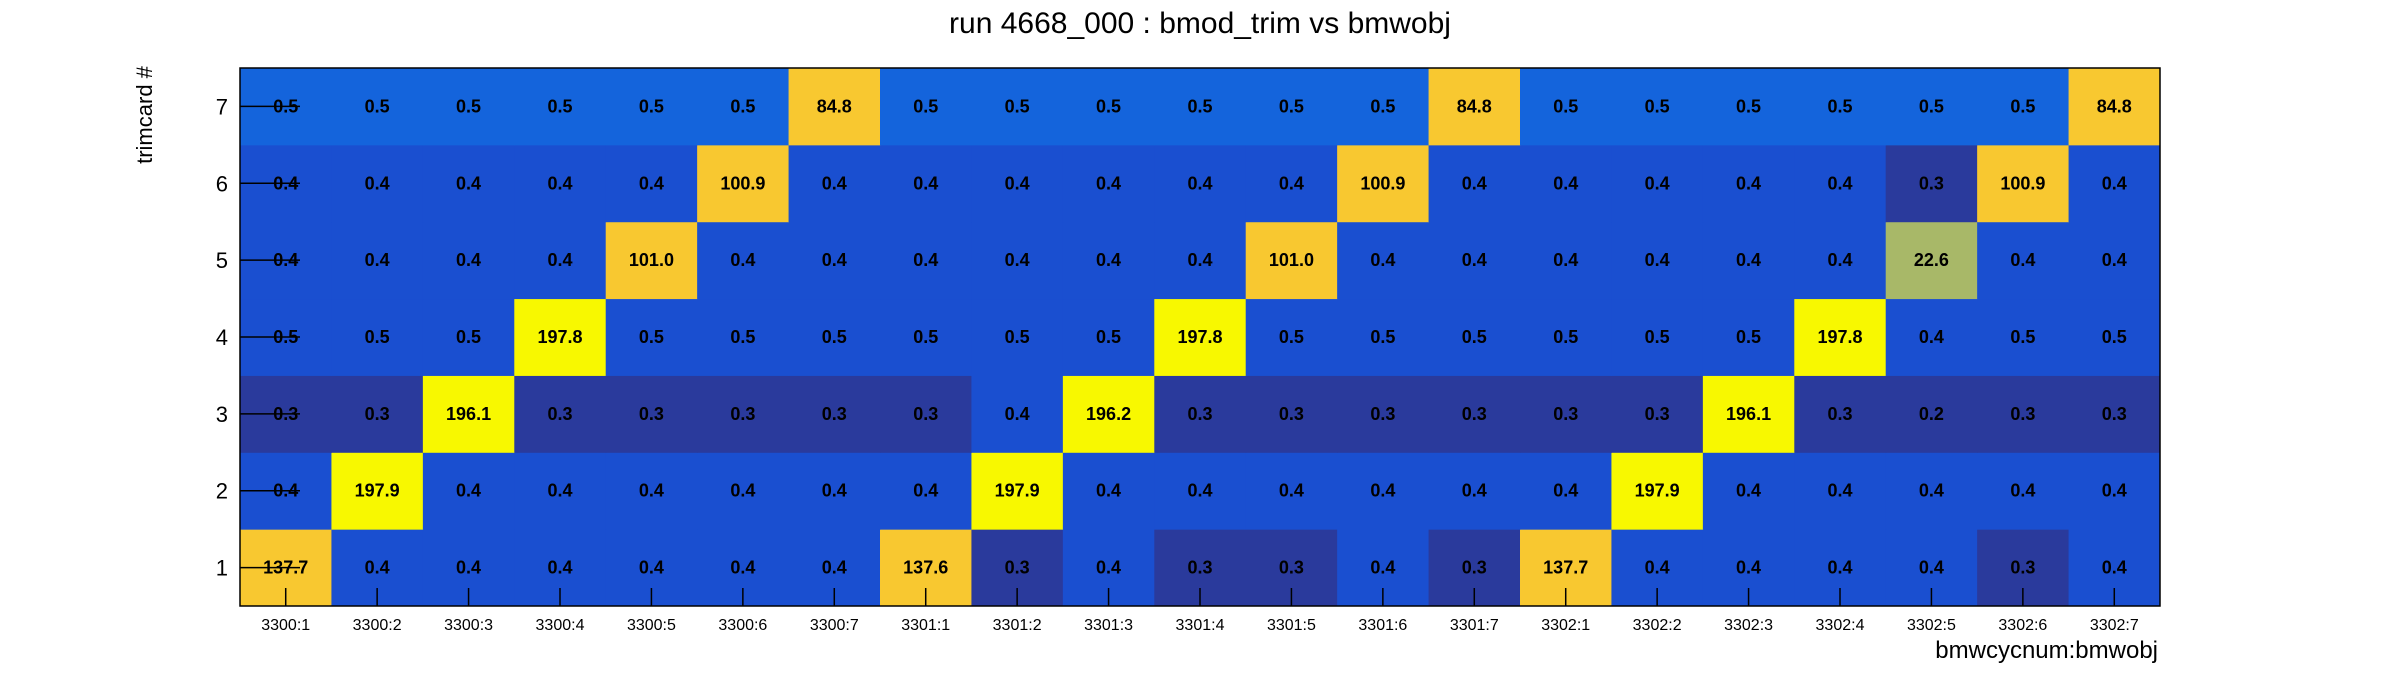 This screenshot has height=677, width=2396. What do you see at coordinates (1291, 625) in the screenshot?
I see `x-tick-label: 3301:5` at bounding box center [1291, 625].